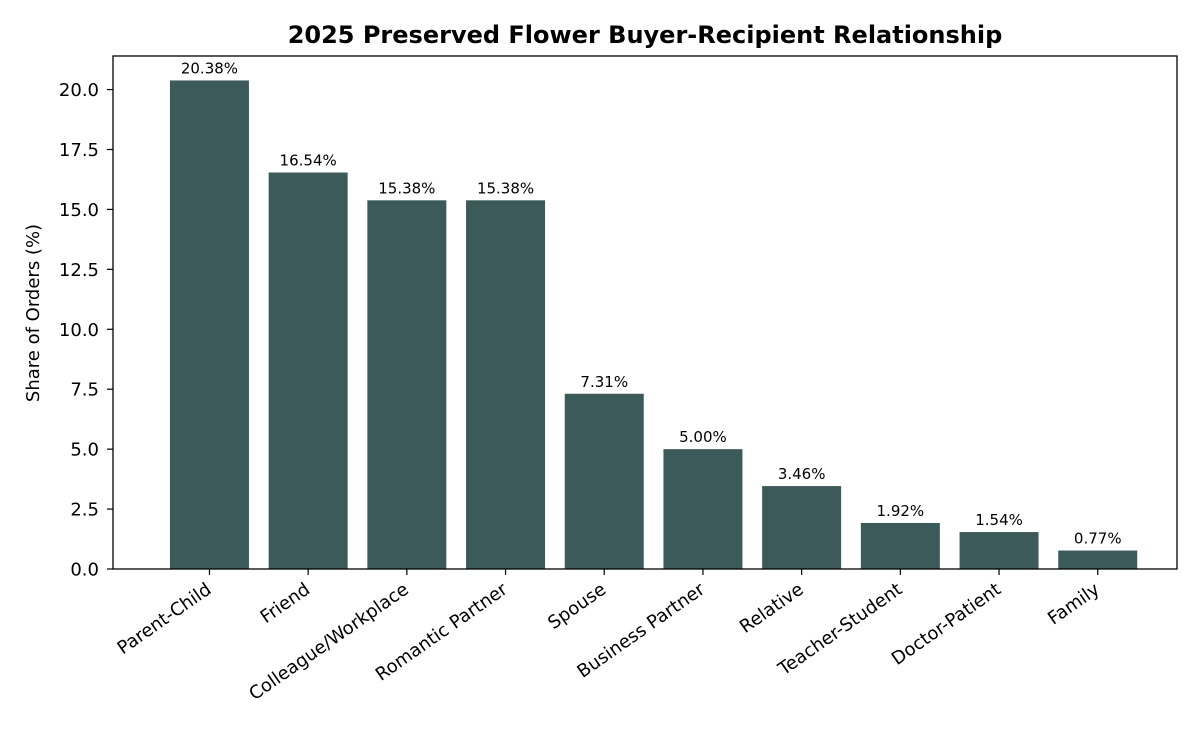 The width and height of the screenshot is (1200, 754). I want to click on bar-value-label-4: 7.31%, so click(604, 382).